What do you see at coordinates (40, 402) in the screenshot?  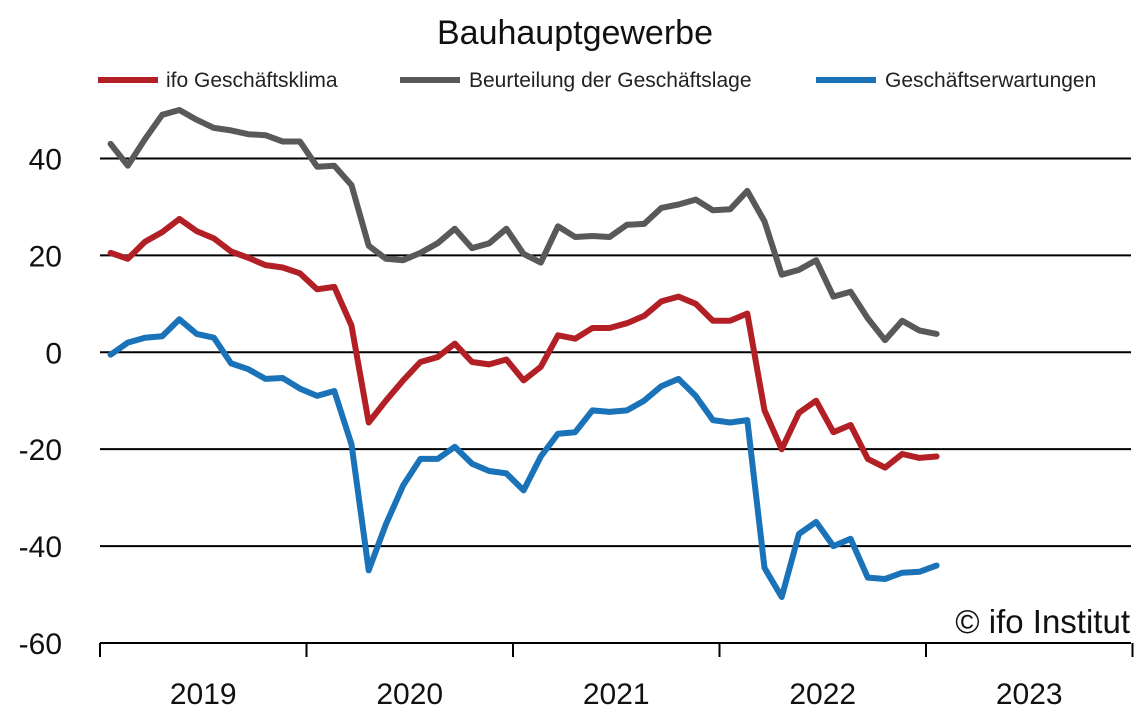 I see `y-axis-ticks: 40 20 0 -20 -40 -60` at bounding box center [40, 402].